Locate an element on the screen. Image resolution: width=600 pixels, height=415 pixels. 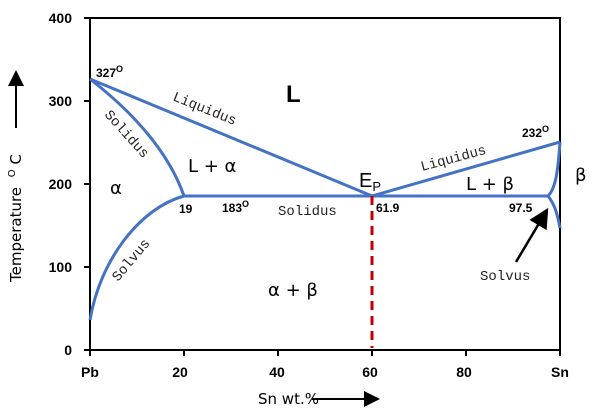
solvus-left-curve is located at coordinates (136, 257).